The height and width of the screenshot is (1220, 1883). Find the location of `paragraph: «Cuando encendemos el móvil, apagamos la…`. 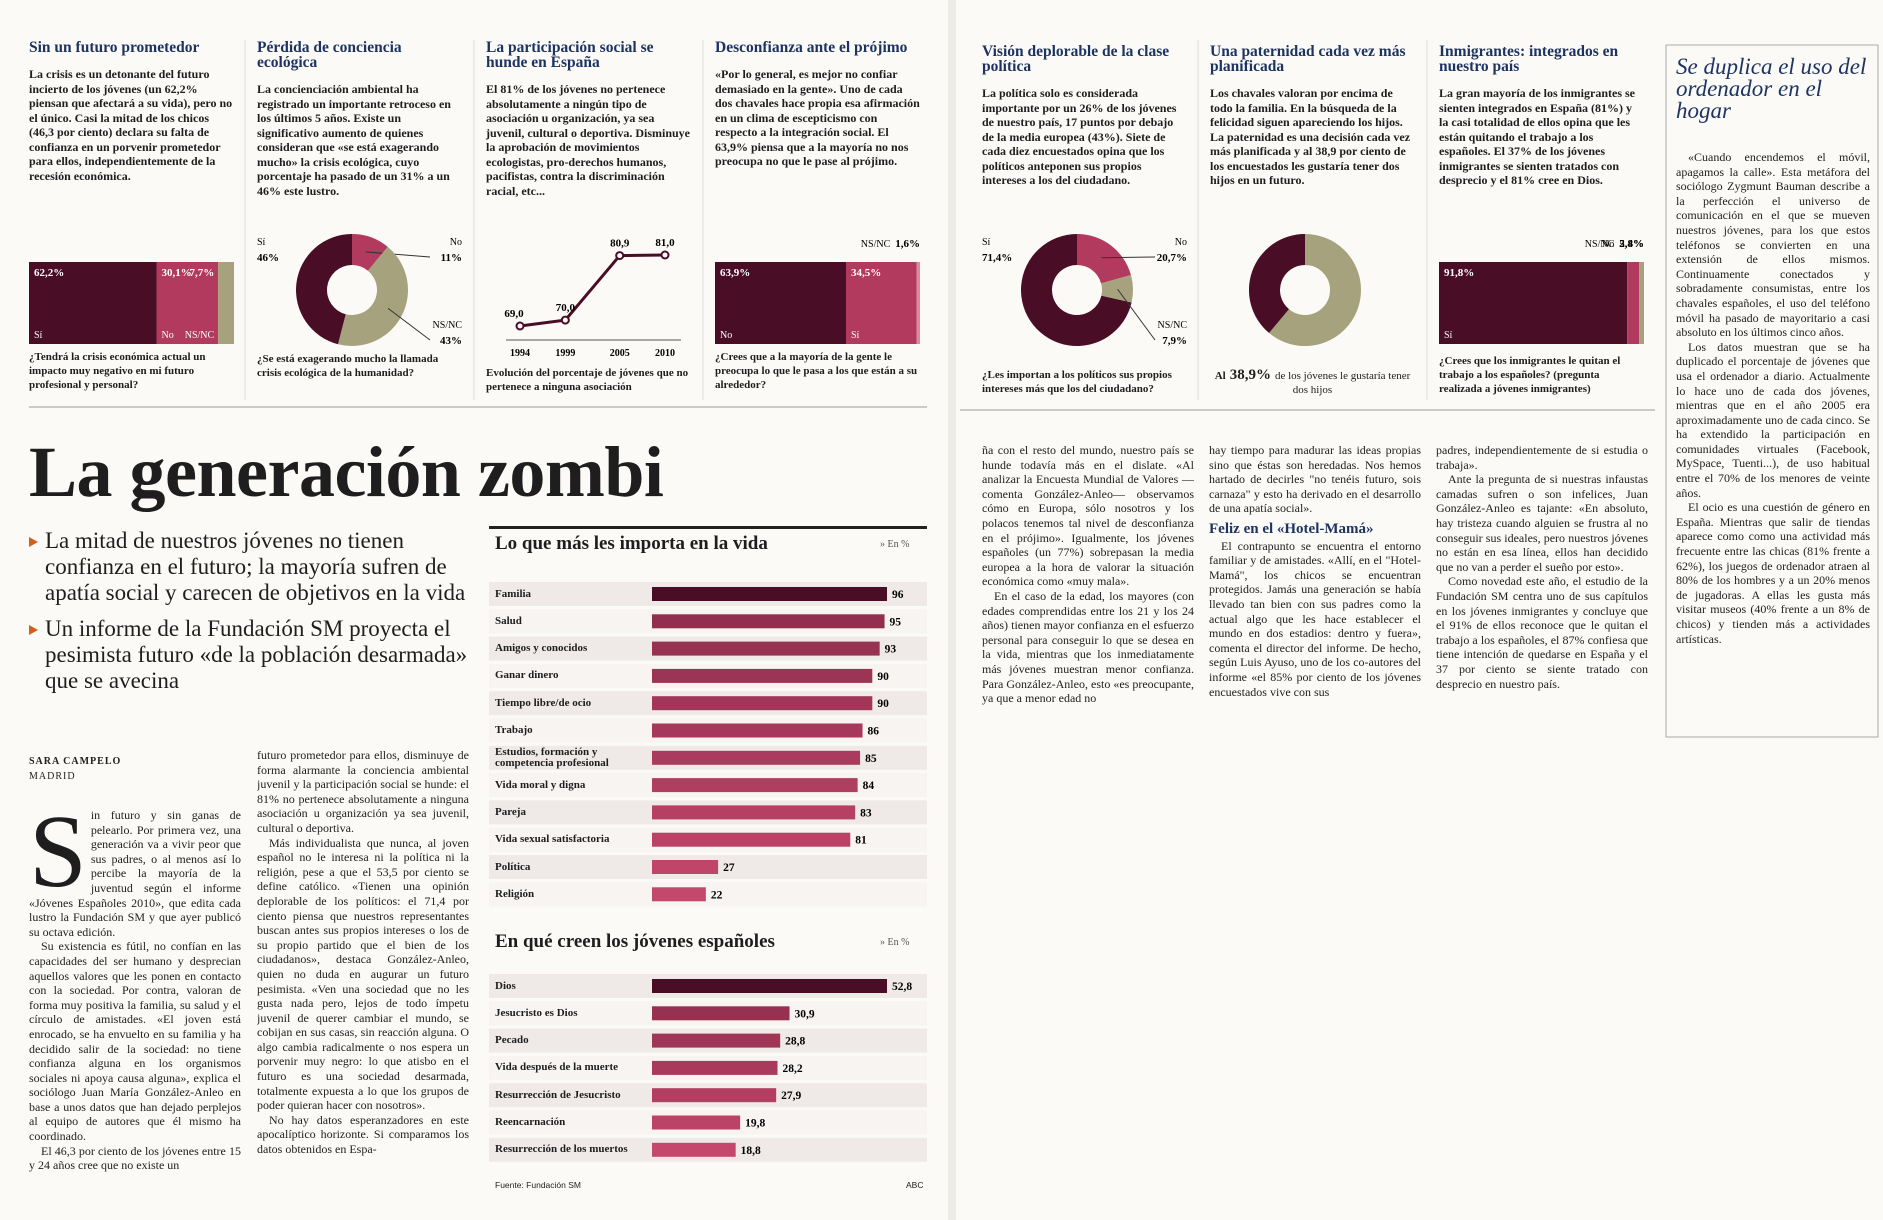

paragraph: «Cuando encendemos el móvil, apagamos la… is located at coordinates (1773, 245).